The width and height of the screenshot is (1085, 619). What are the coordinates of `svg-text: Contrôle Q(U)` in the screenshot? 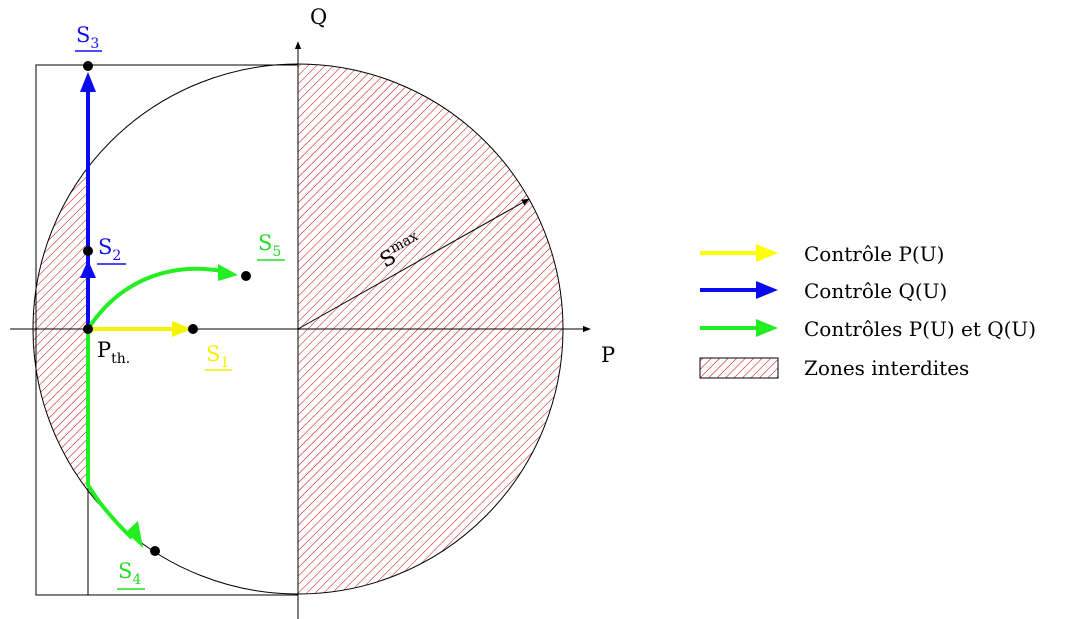 It's located at (875, 291).